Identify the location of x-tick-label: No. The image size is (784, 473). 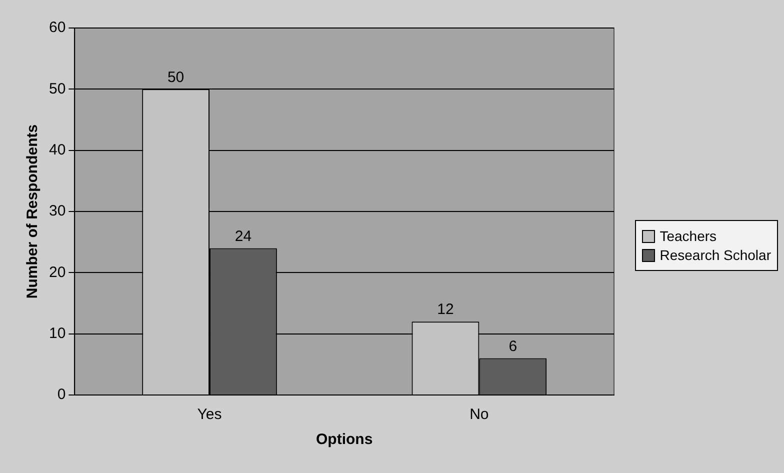
(479, 415).